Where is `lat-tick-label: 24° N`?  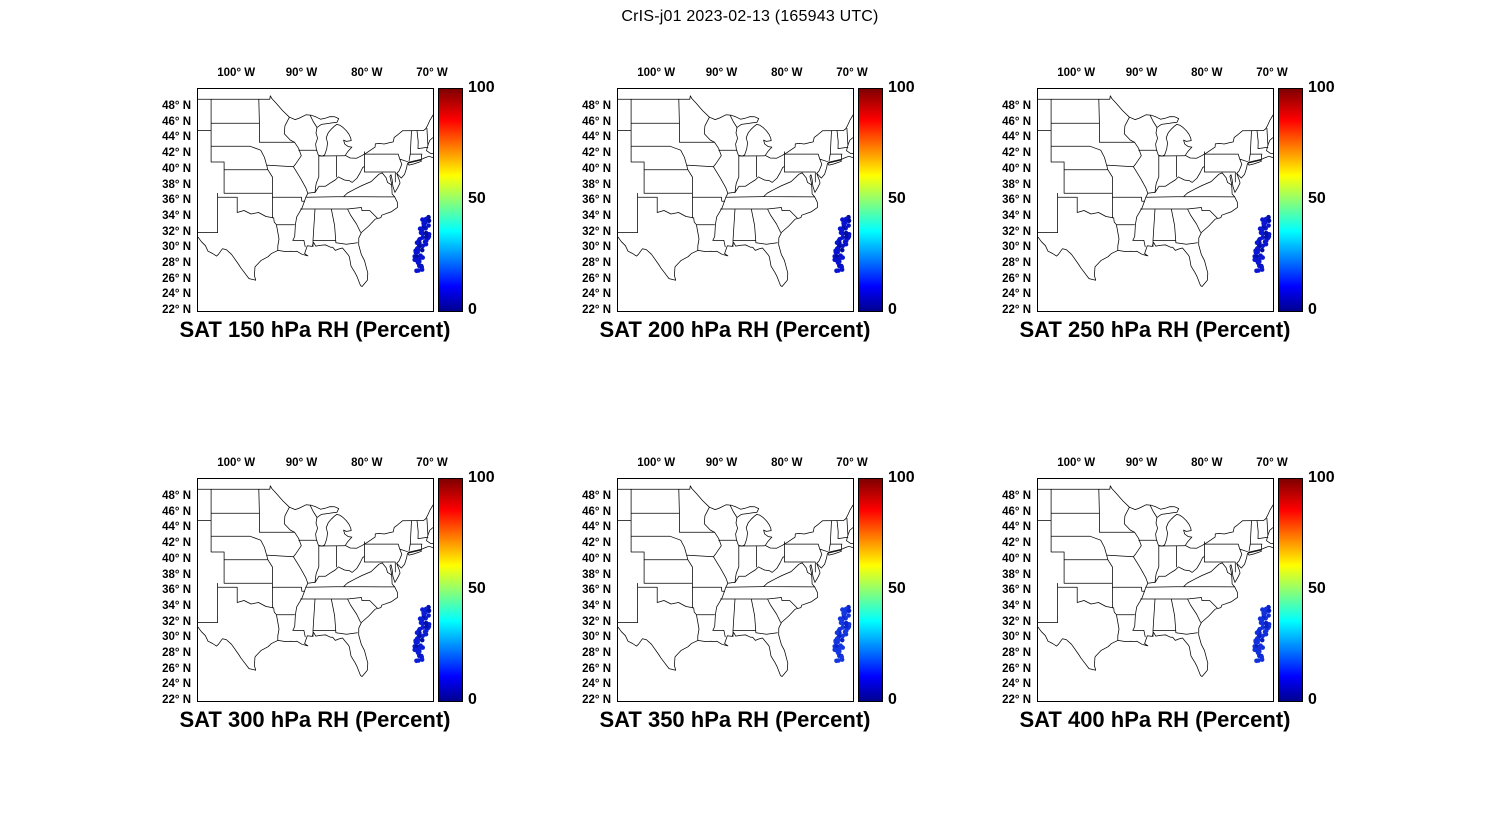
lat-tick-label: 24° N is located at coordinates (596, 684).